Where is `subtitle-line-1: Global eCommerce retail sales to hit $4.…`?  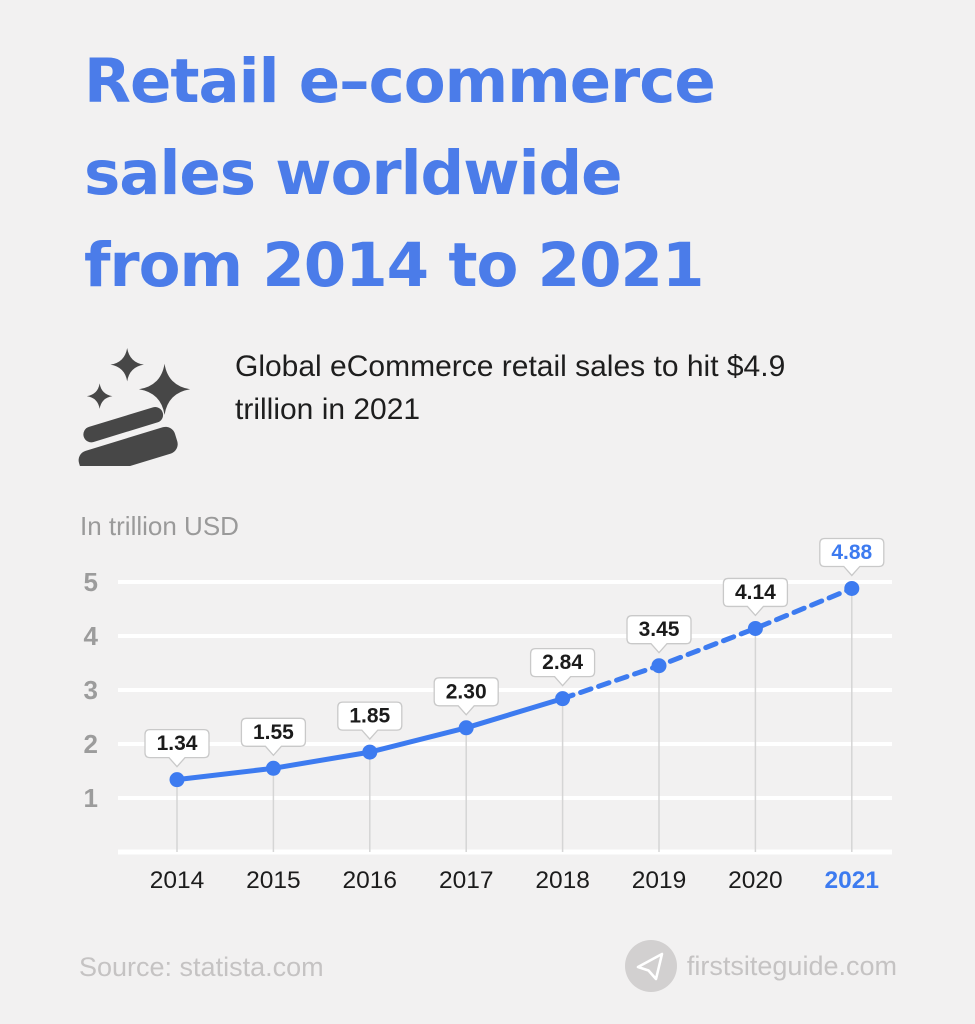
subtitle-line-1: Global eCommerce retail sales to hit $4.… is located at coordinates (510, 366).